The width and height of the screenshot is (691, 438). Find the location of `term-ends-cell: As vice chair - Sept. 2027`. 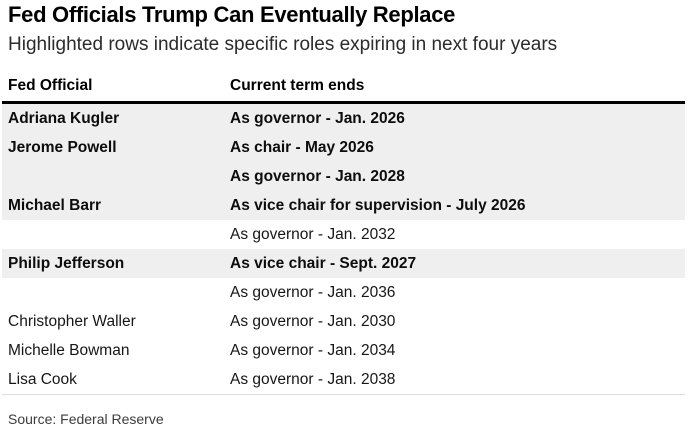

term-ends-cell: As vice chair - Sept. 2027 is located at coordinates (323, 263).